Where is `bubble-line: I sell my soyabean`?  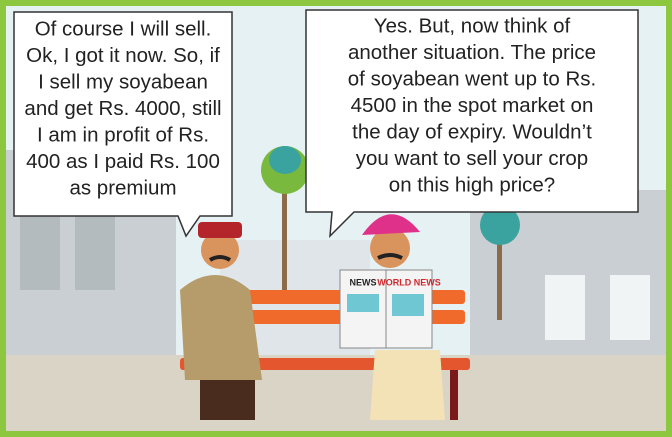 bubble-line: I sell my soyabean is located at coordinates (123, 81).